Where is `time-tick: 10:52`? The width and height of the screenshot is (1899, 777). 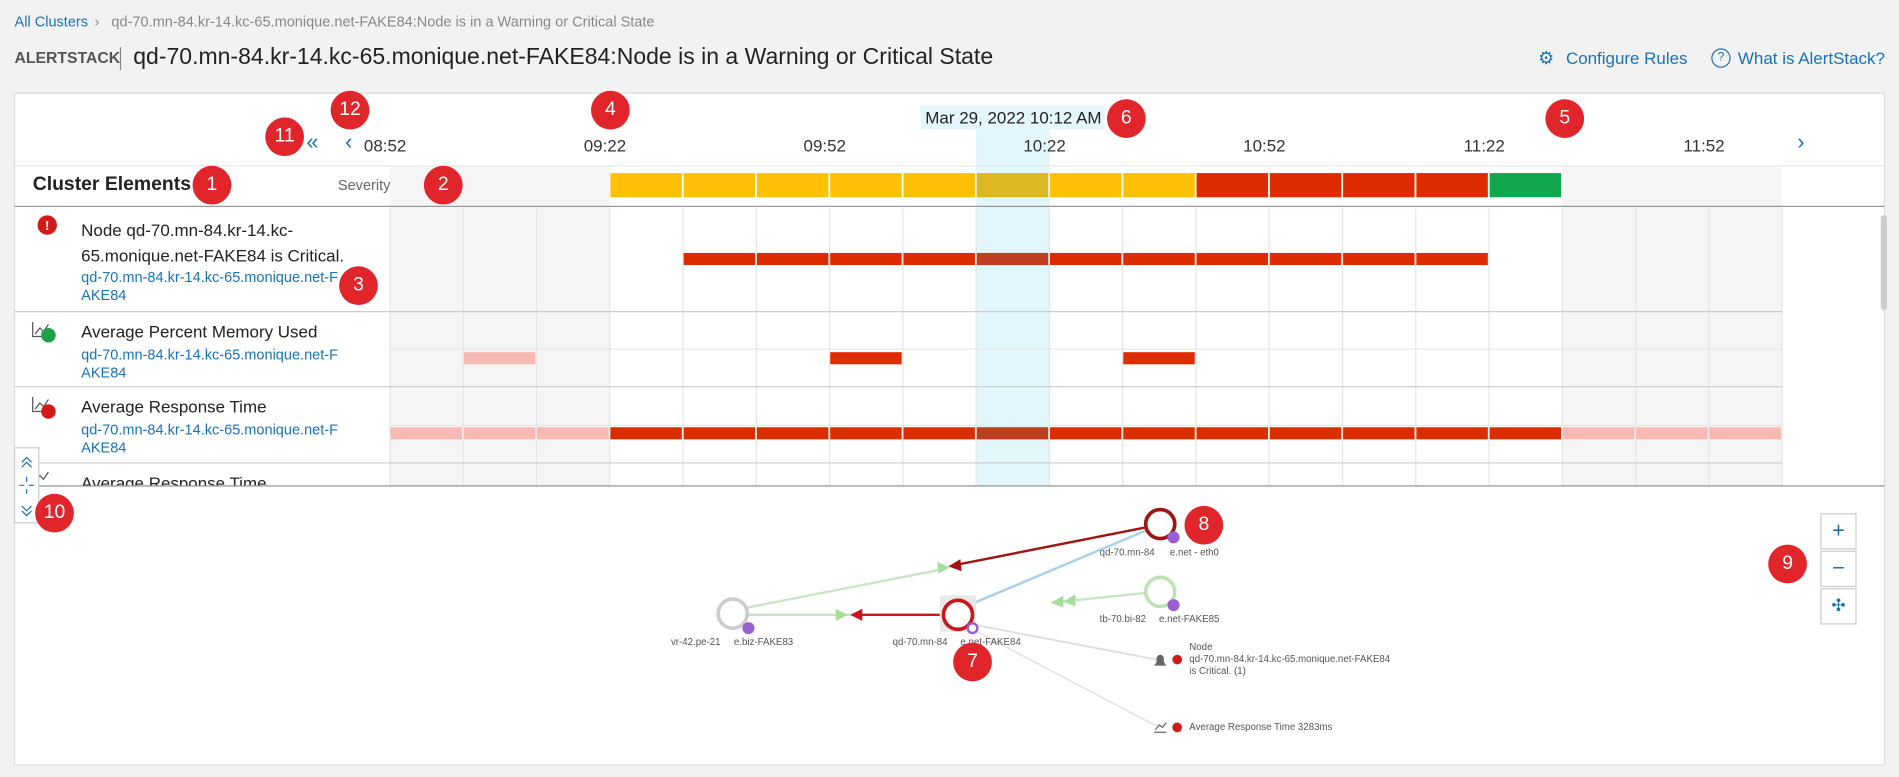
time-tick: 10:52 is located at coordinates (1264, 145).